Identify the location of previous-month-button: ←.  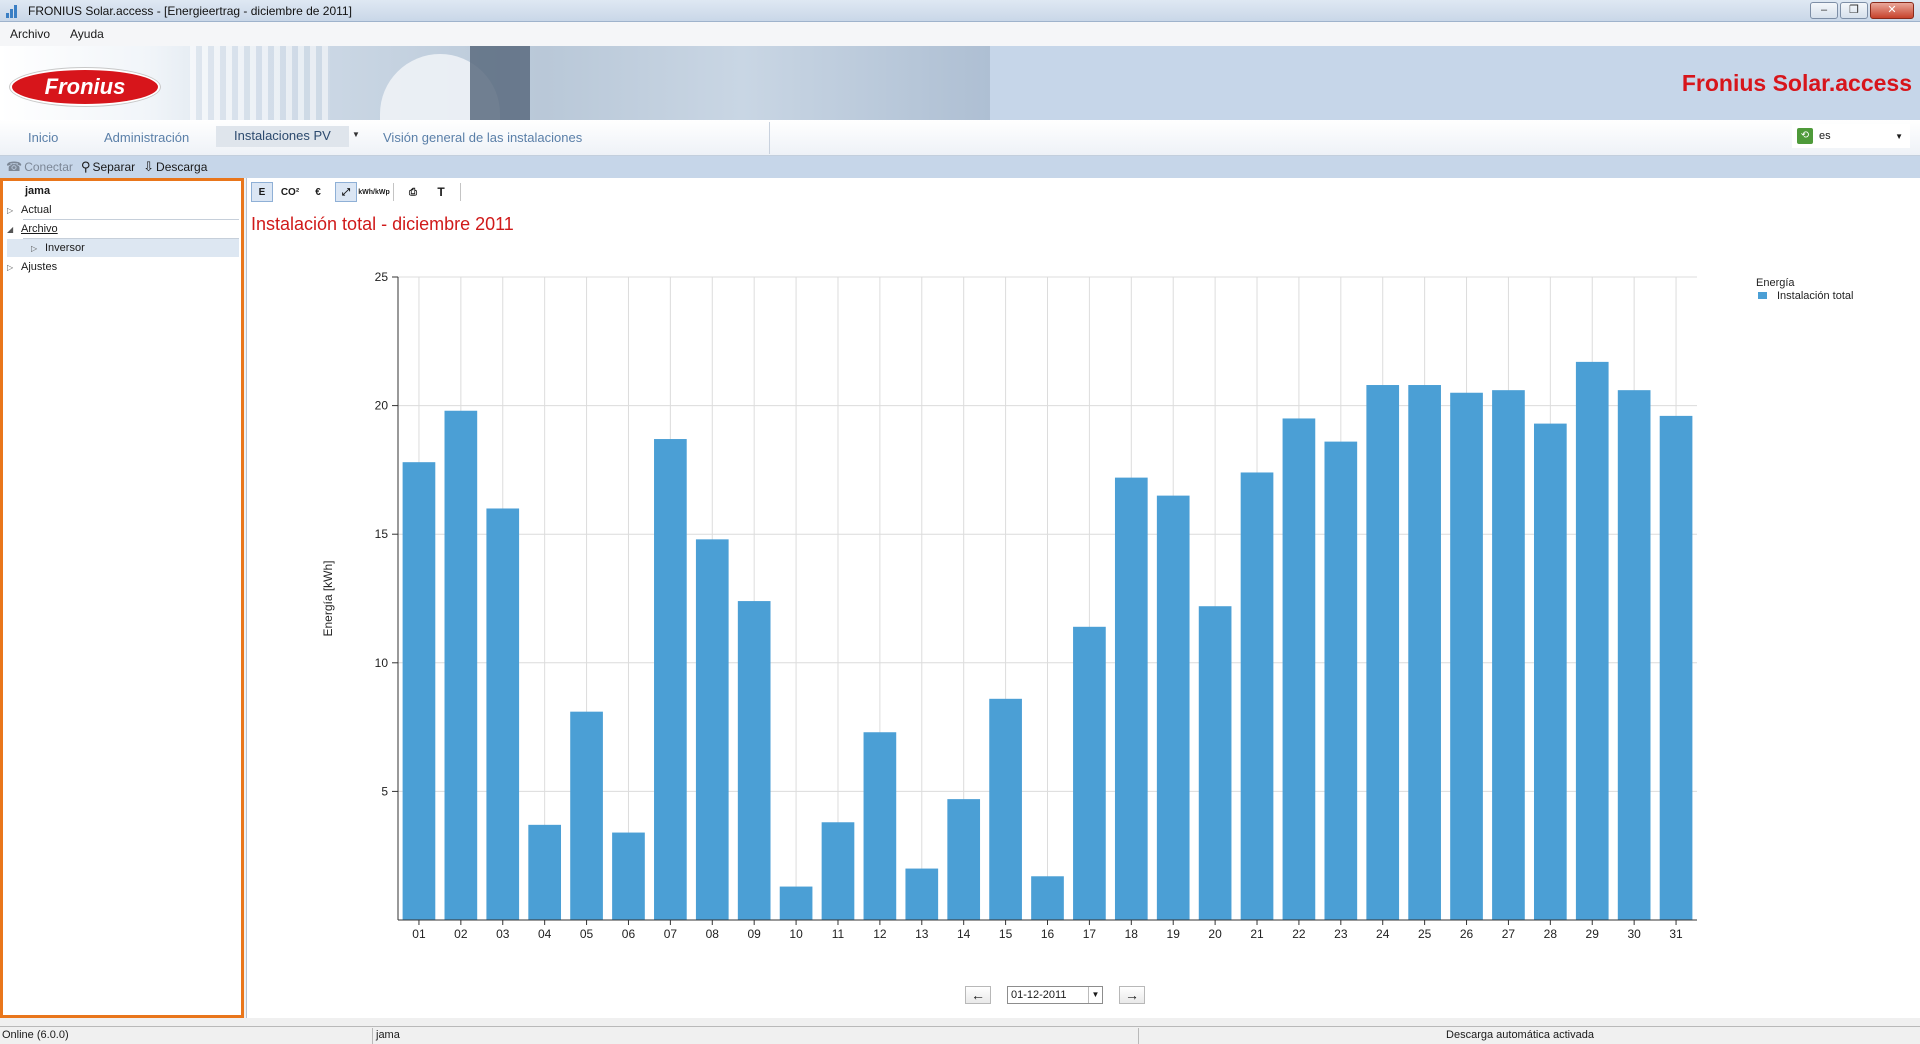
(978, 995).